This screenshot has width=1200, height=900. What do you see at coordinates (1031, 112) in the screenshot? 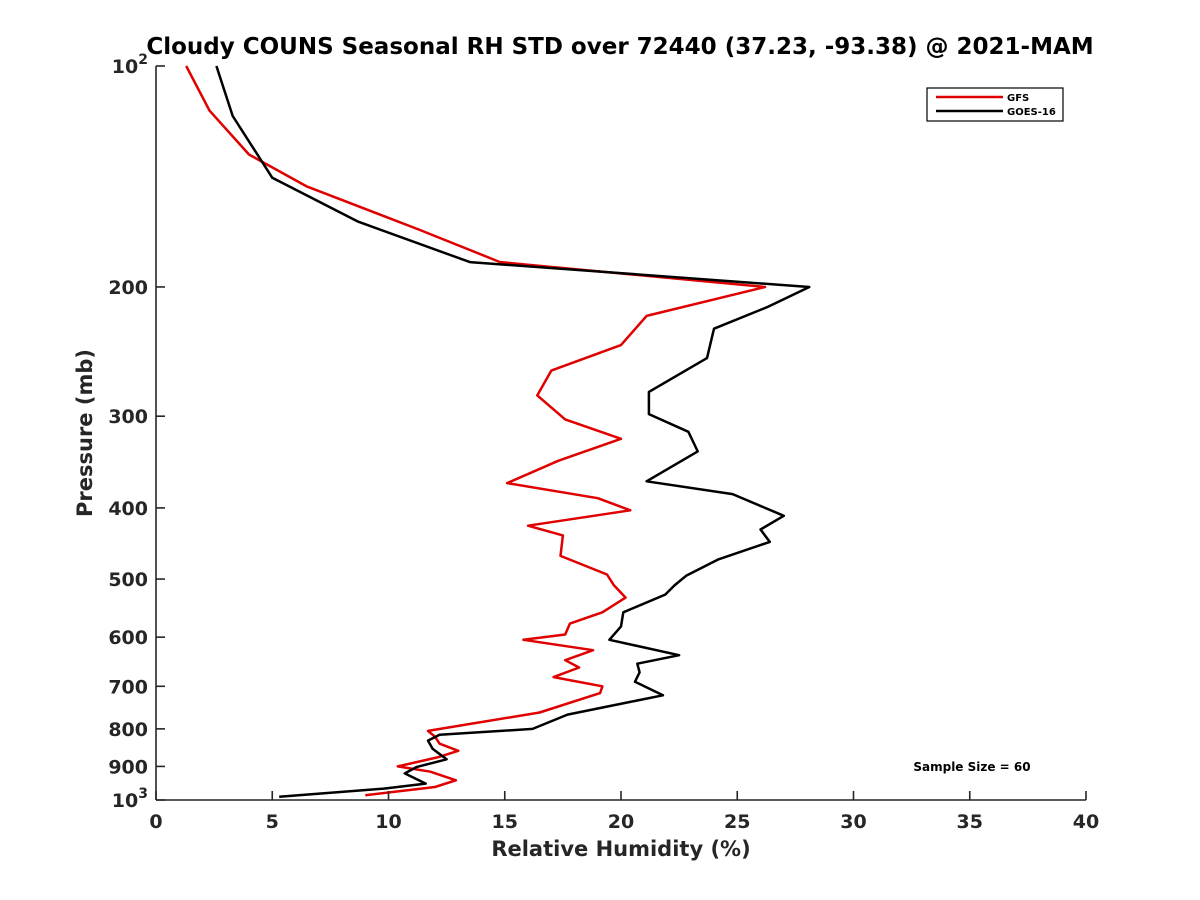
I see `legend-label-goes16: GOES-16` at bounding box center [1031, 112].